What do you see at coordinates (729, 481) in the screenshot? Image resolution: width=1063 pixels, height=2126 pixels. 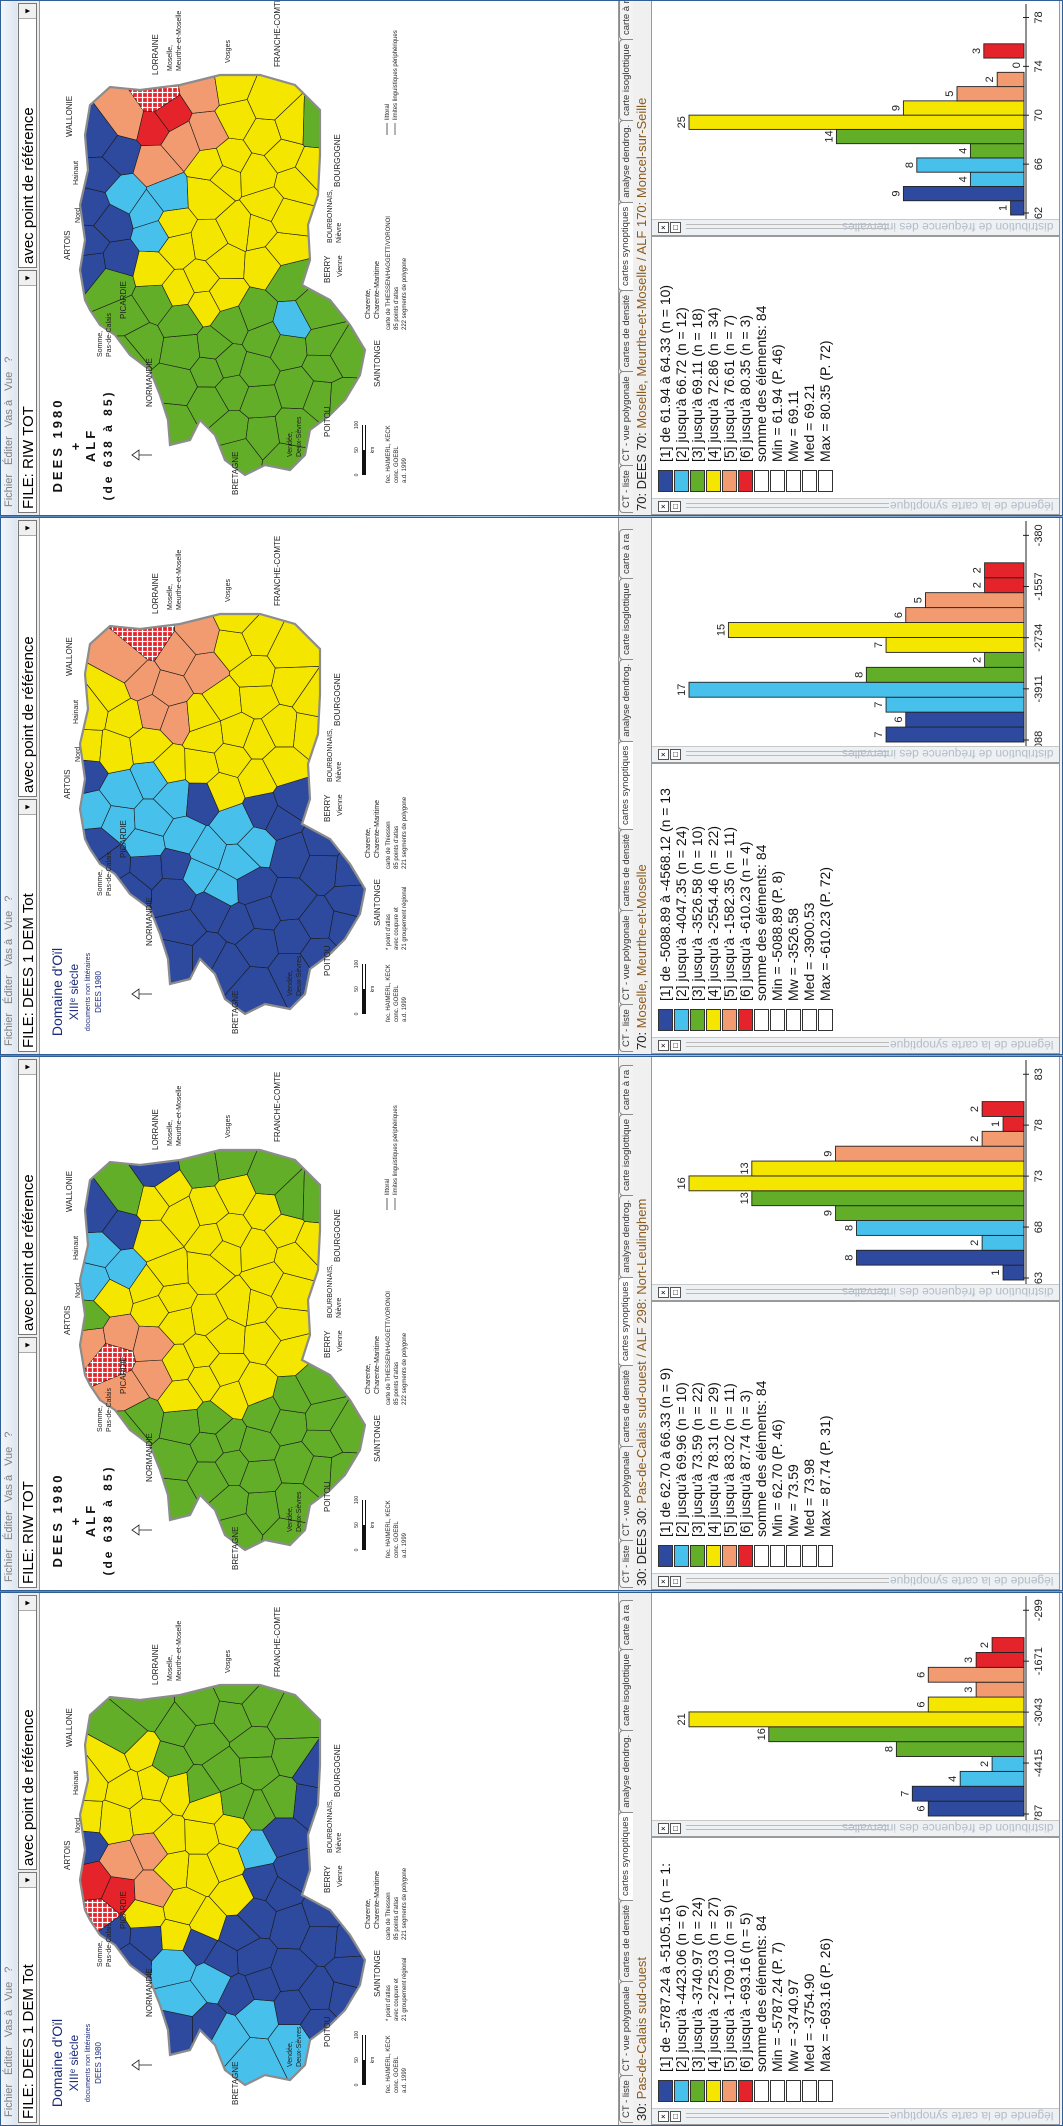 I see `legend-swatch` at bounding box center [729, 481].